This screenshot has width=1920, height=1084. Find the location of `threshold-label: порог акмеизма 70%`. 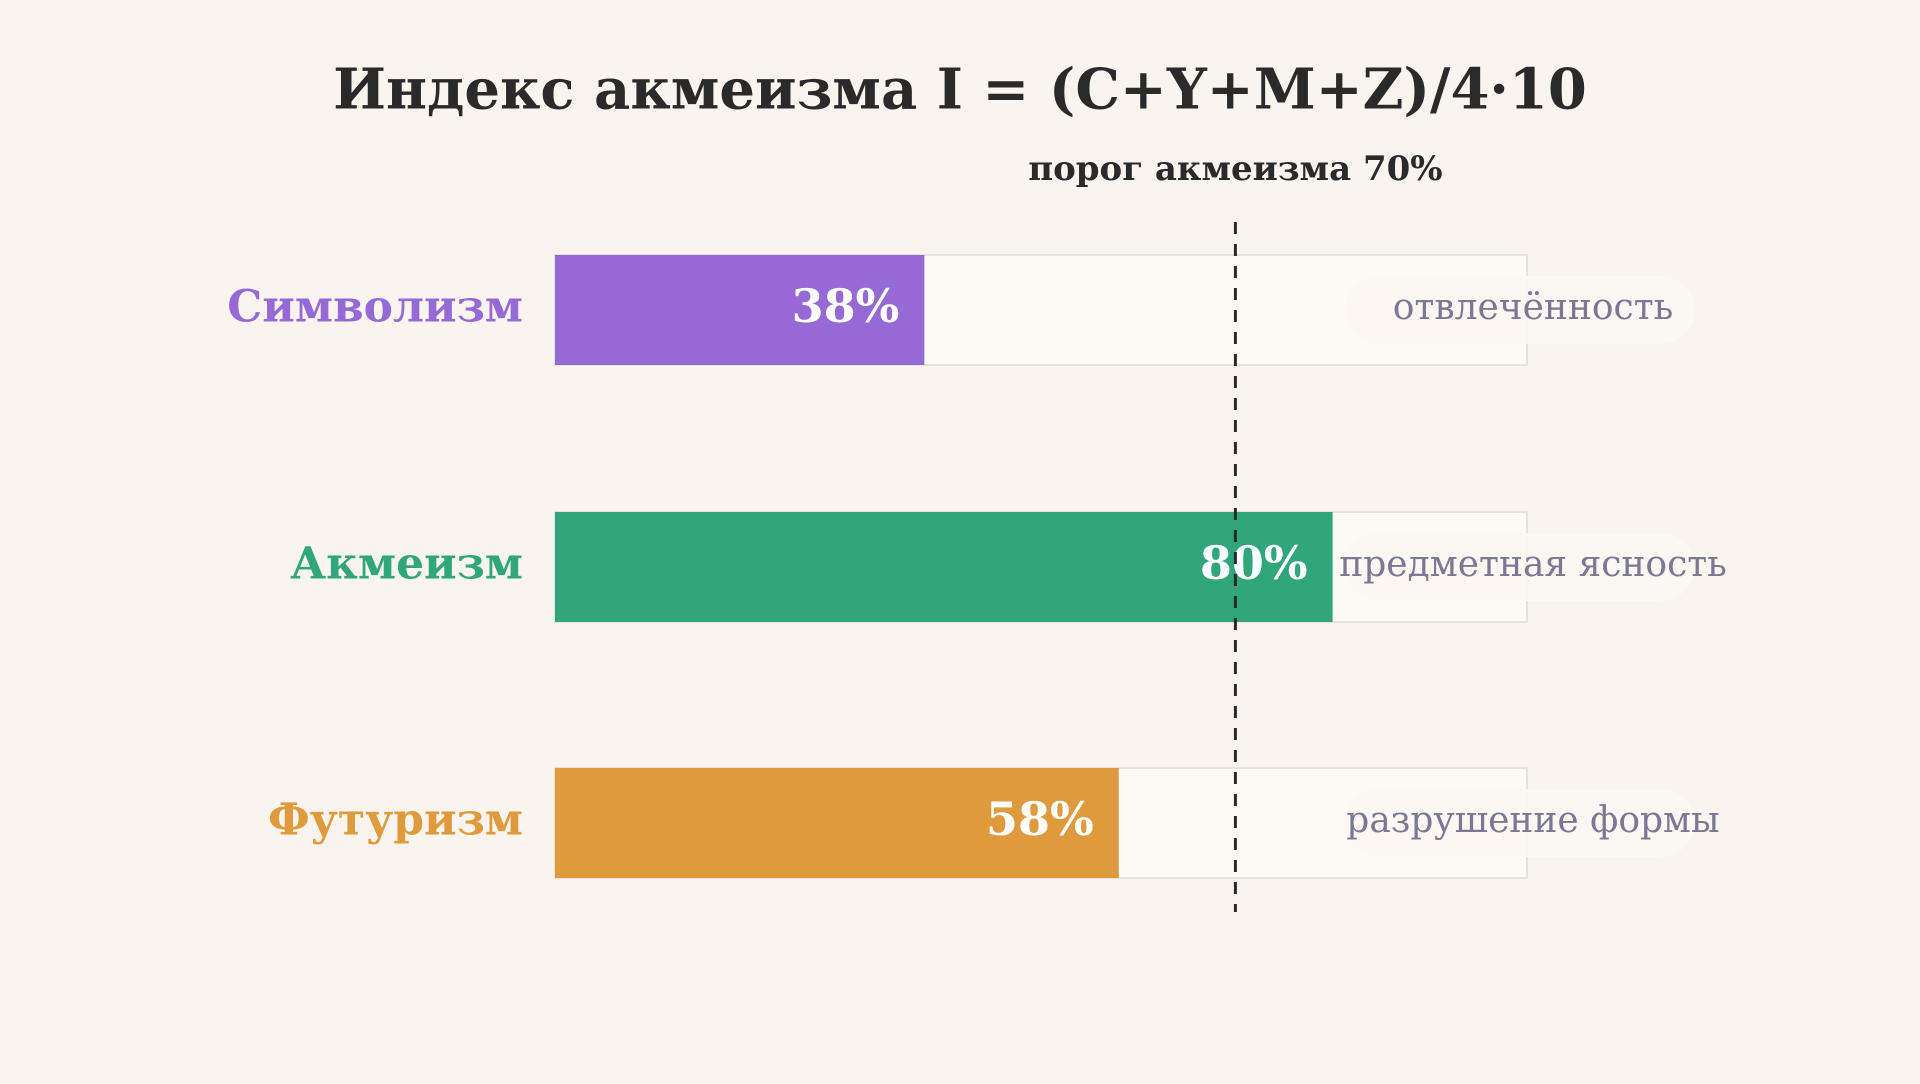

threshold-label: порог акмеизма 70% is located at coordinates (1235, 169).